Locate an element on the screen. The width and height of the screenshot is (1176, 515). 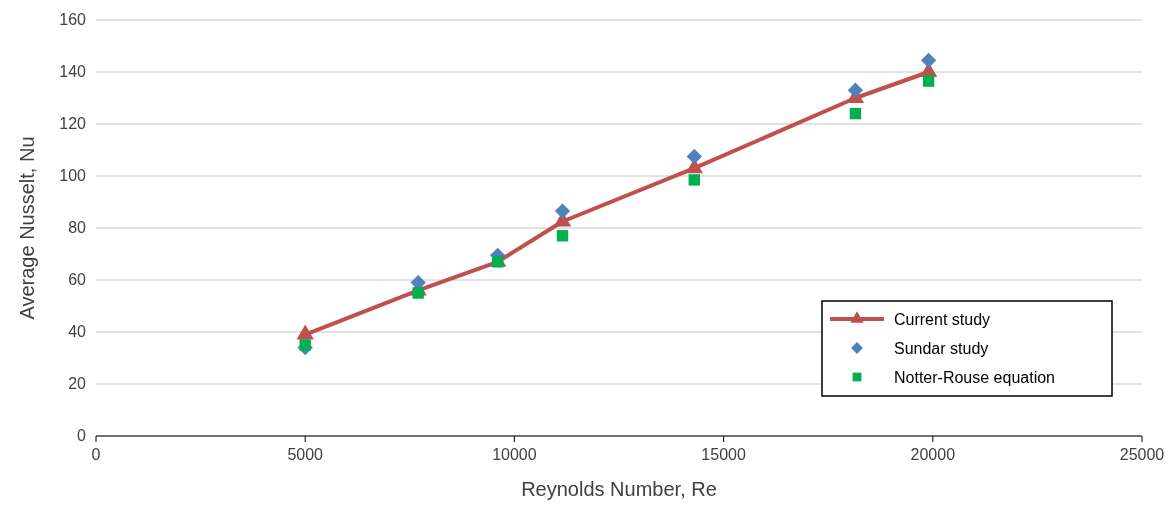
x-tick-label: 20000 is located at coordinates (933, 454).